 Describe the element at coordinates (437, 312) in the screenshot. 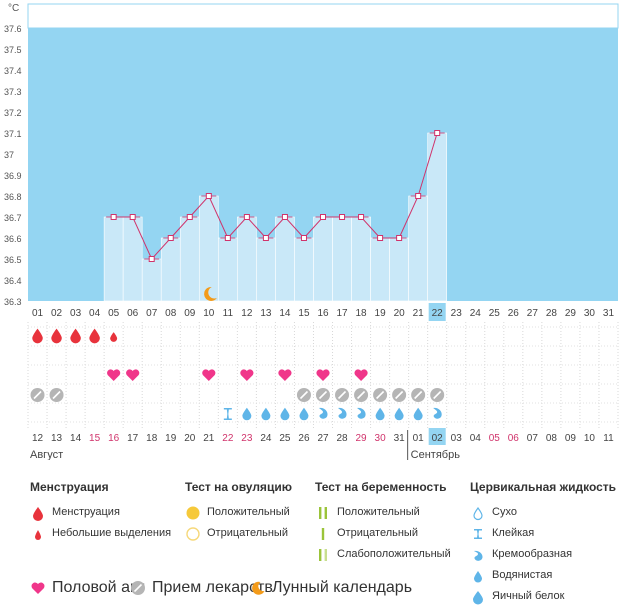

I see `cycle-day-highlight` at that location.